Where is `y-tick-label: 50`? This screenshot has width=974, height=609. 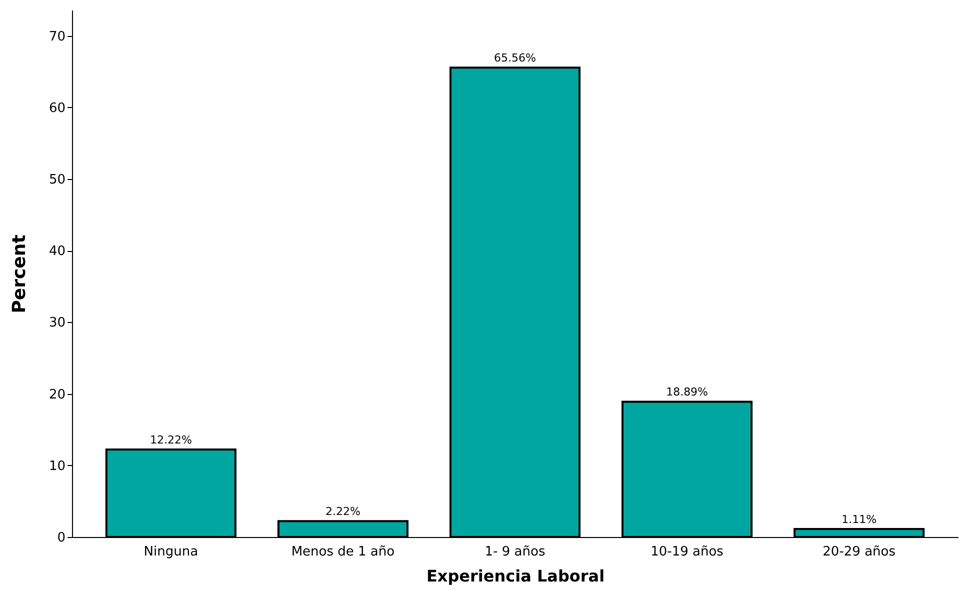
y-tick-label: 50 is located at coordinates (57, 180).